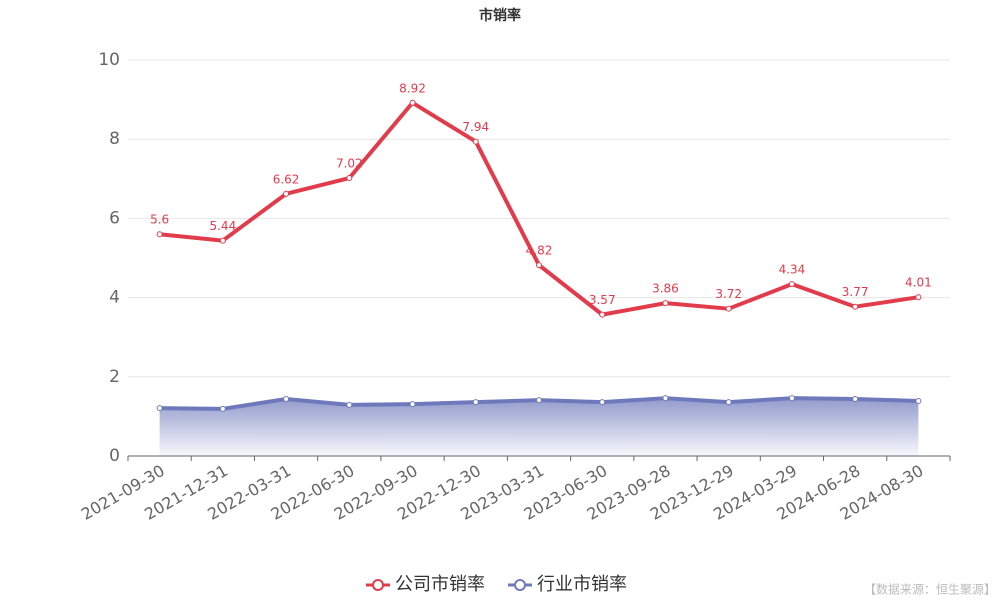 The image size is (1000, 600). Describe the element at coordinates (918, 283) in the screenshot. I see `data-label: 4.01` at that location.